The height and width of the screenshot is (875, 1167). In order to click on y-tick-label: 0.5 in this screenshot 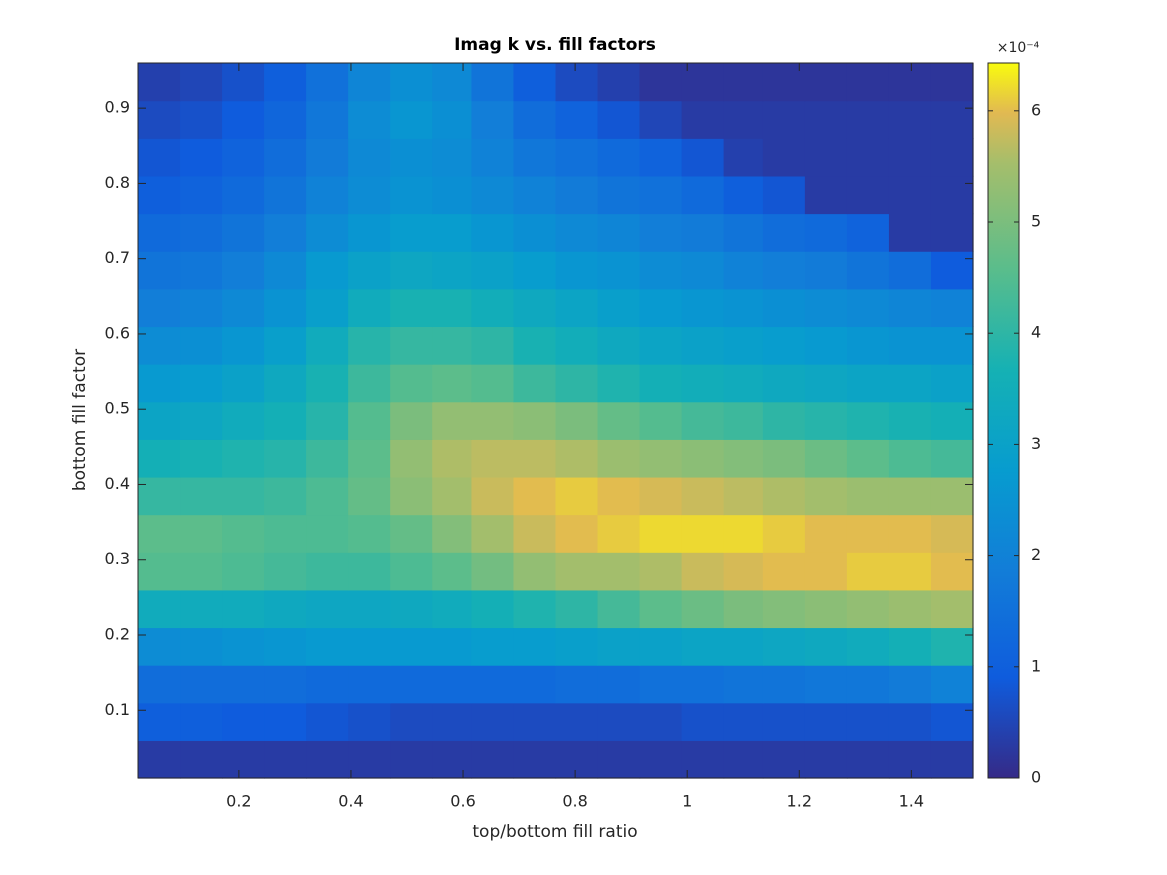, I will do `click(117, 408)`.